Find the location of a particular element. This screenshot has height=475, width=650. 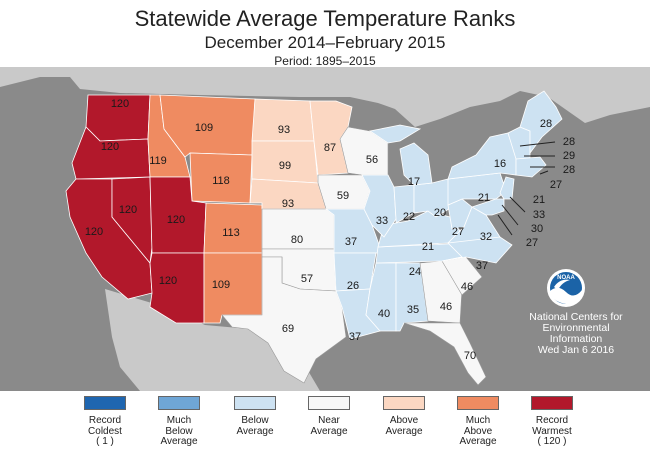

state-mi is located at coordinates (416, 164).